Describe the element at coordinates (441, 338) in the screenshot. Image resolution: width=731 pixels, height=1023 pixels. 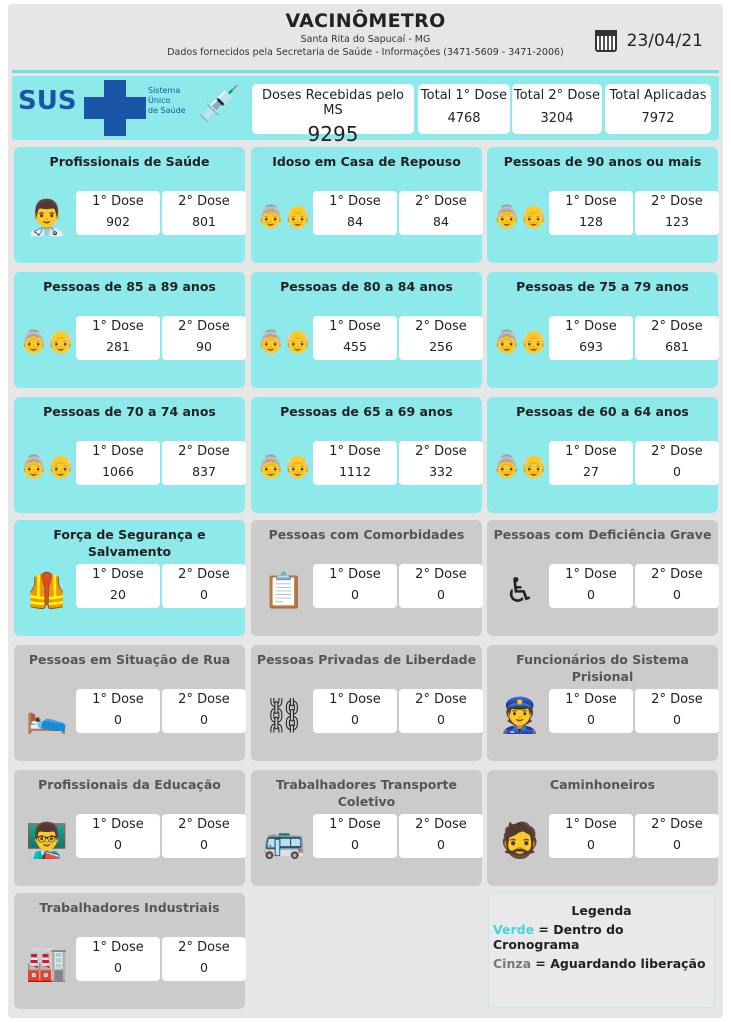
I see `second-dose-box: 2° Dose 256` at that location.